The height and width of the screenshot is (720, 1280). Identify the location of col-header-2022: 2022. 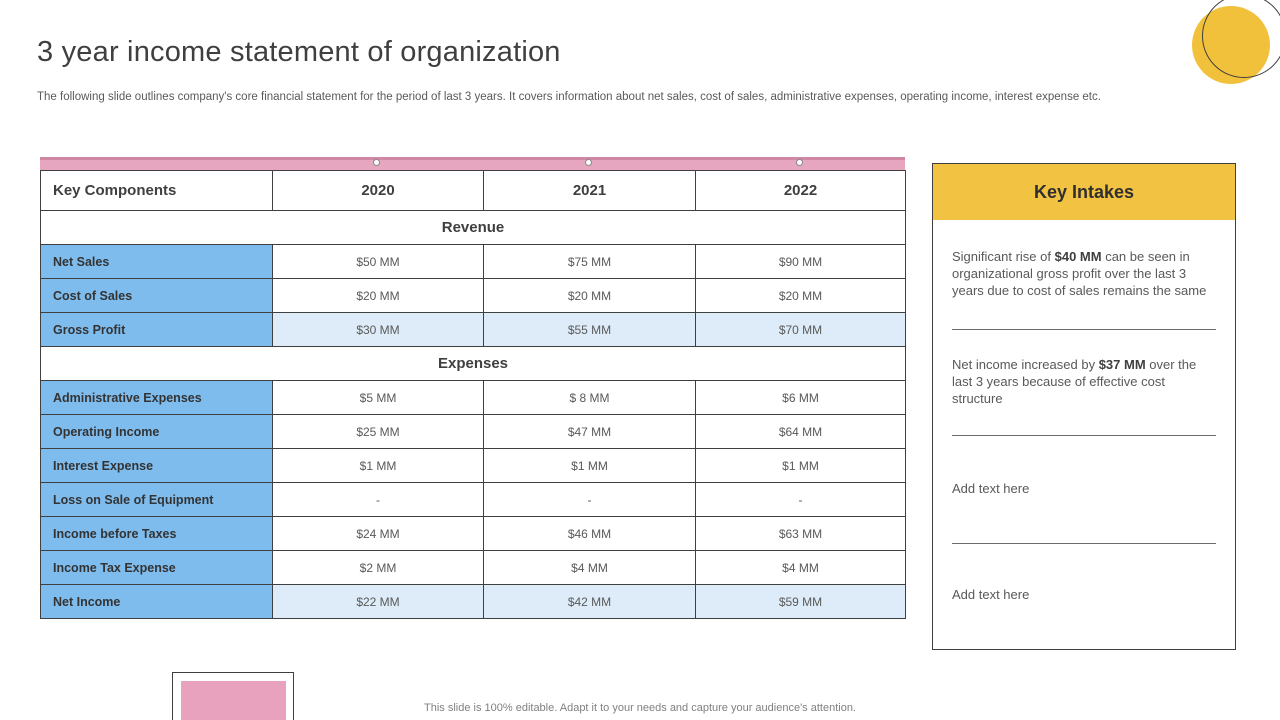
(800, 190).